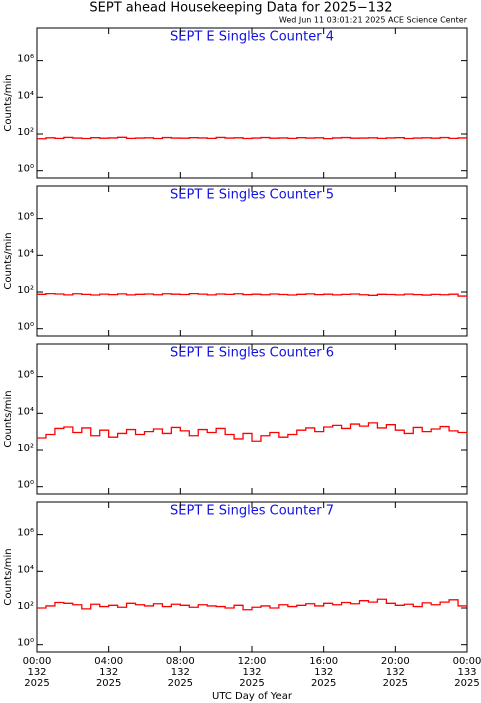 This screenshot has height=703, width=481. What do you see at coordinates (252, 37) in the screenshot?
I see `panel-title: SEPT E Singles Counter 4` at bounding box center [252, 37].